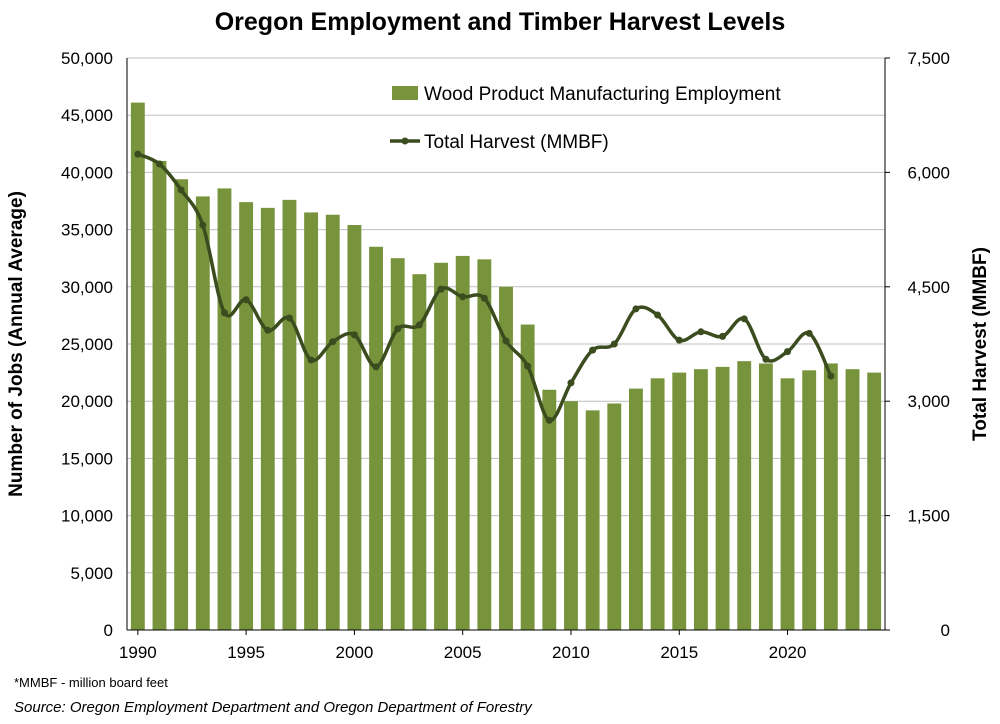 This screenshot has width=1000, height=724. I want to click on y-tick-label: 45,000, so click(87, 115).